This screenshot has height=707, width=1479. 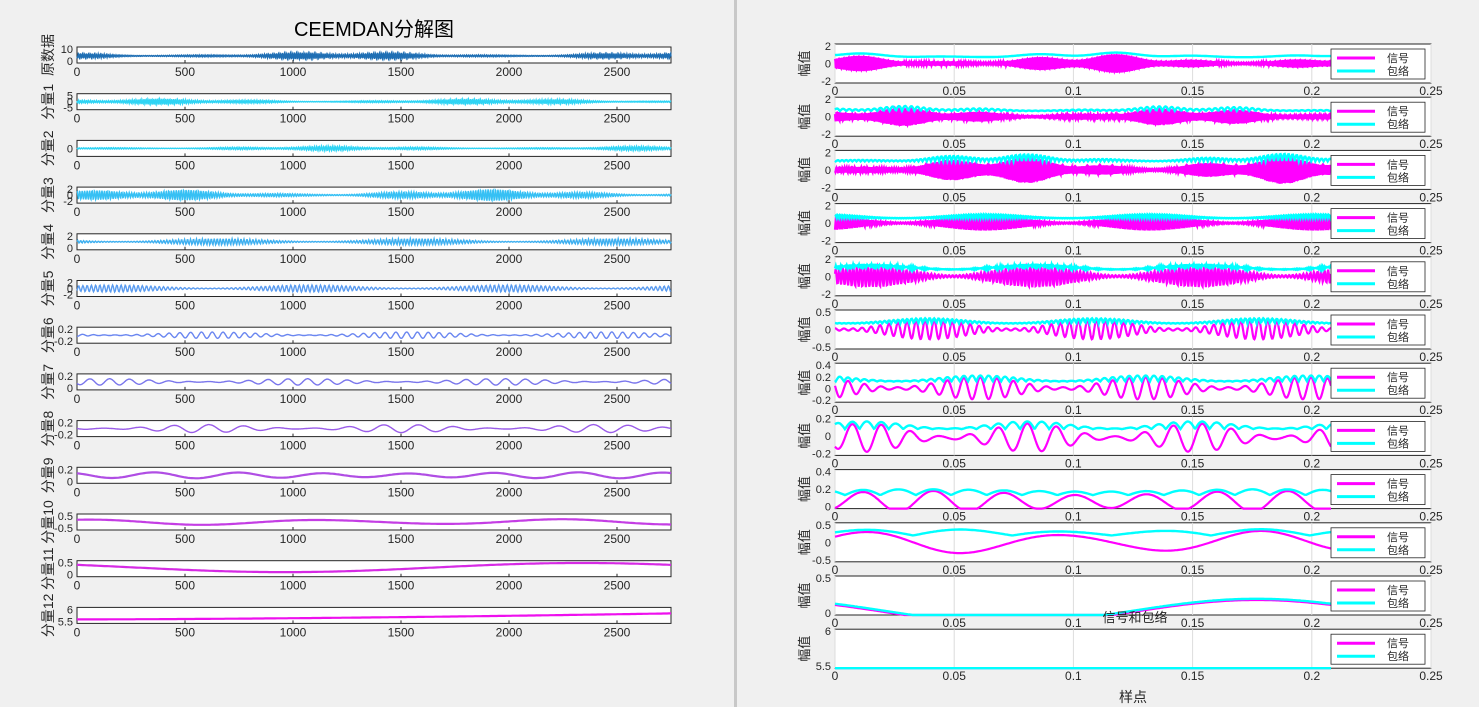 What do you see at coordinates (48, 522) in the screenshot?
I see `y-axis-label: 分量10` at bounding box center [48, 522].